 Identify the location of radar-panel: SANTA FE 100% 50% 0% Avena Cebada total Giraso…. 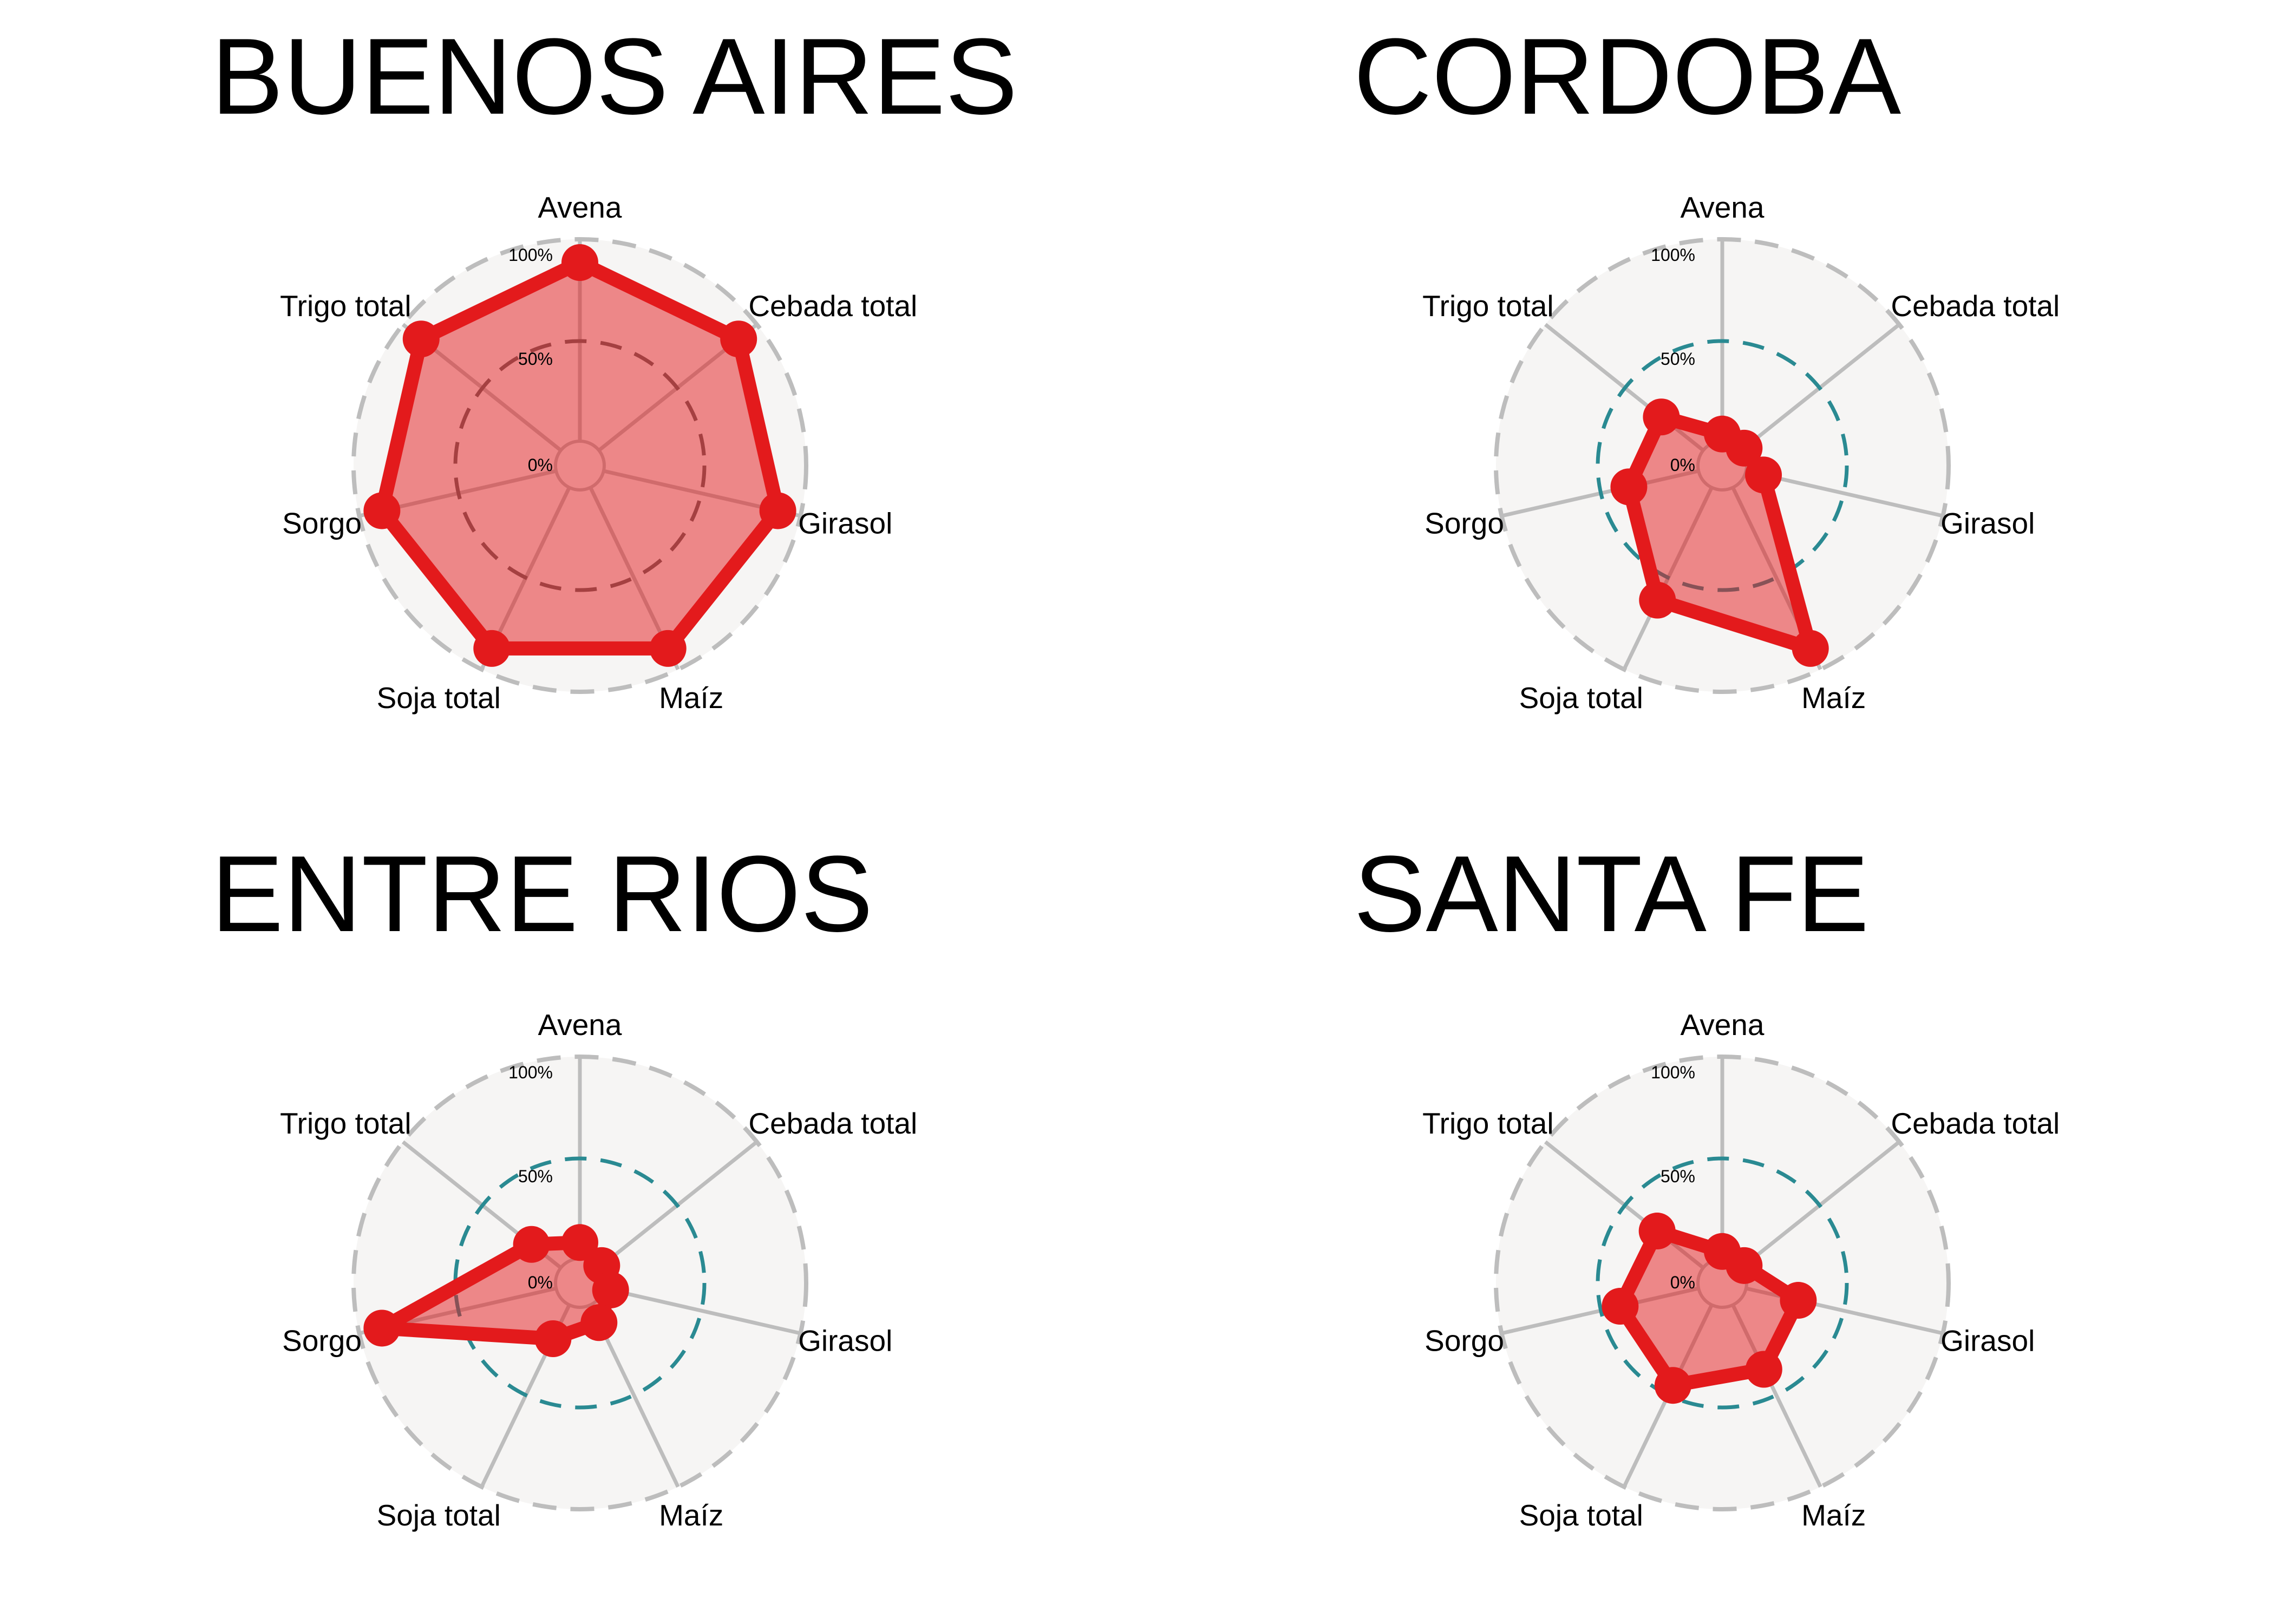
(1707, 1183).